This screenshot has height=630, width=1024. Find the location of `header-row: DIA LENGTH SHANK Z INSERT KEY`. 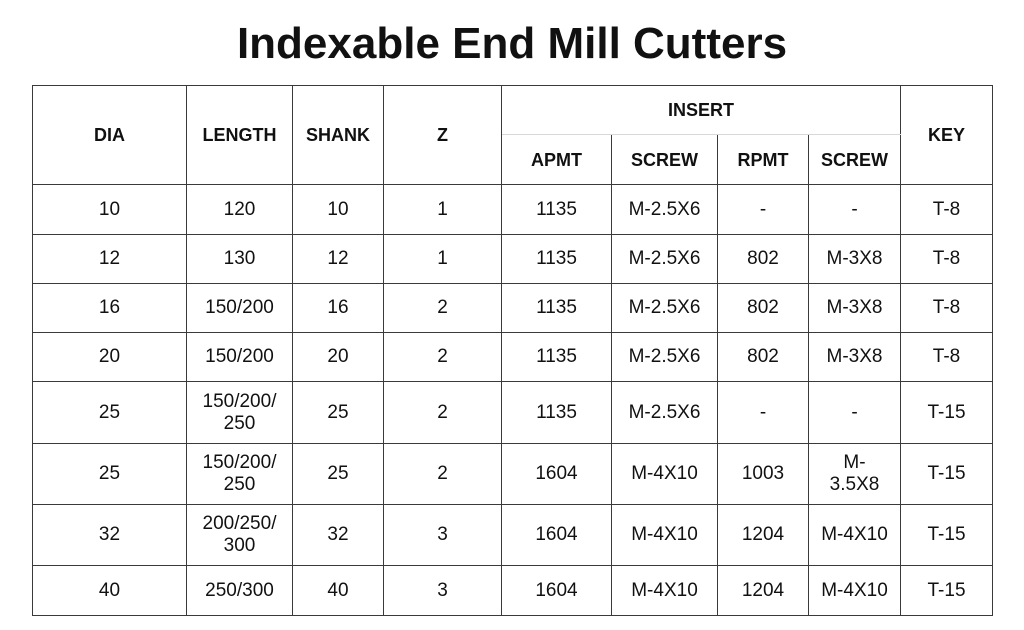

header-row: DIA LENGTH SHANK Z INSERT KEY is located at coordinates (513, 135).